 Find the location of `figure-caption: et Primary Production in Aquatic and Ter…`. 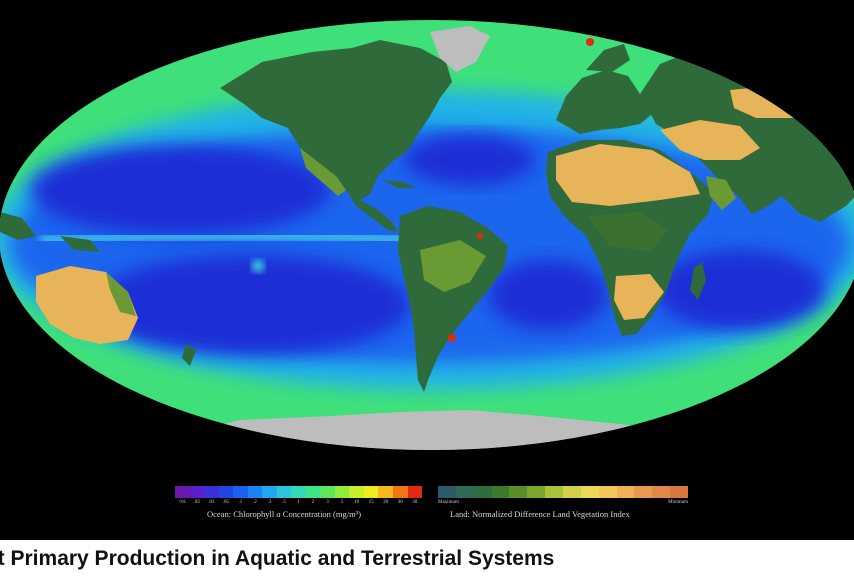

figure-caption: et Primary Production in Aquatic and Ter… is located at coordinates (277, 558).